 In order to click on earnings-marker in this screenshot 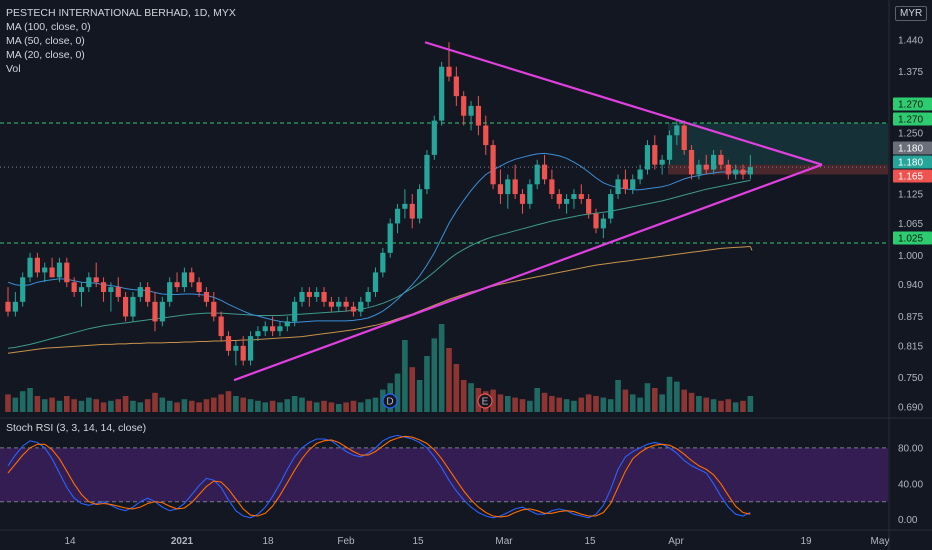, I will do `click(485, 401)`.